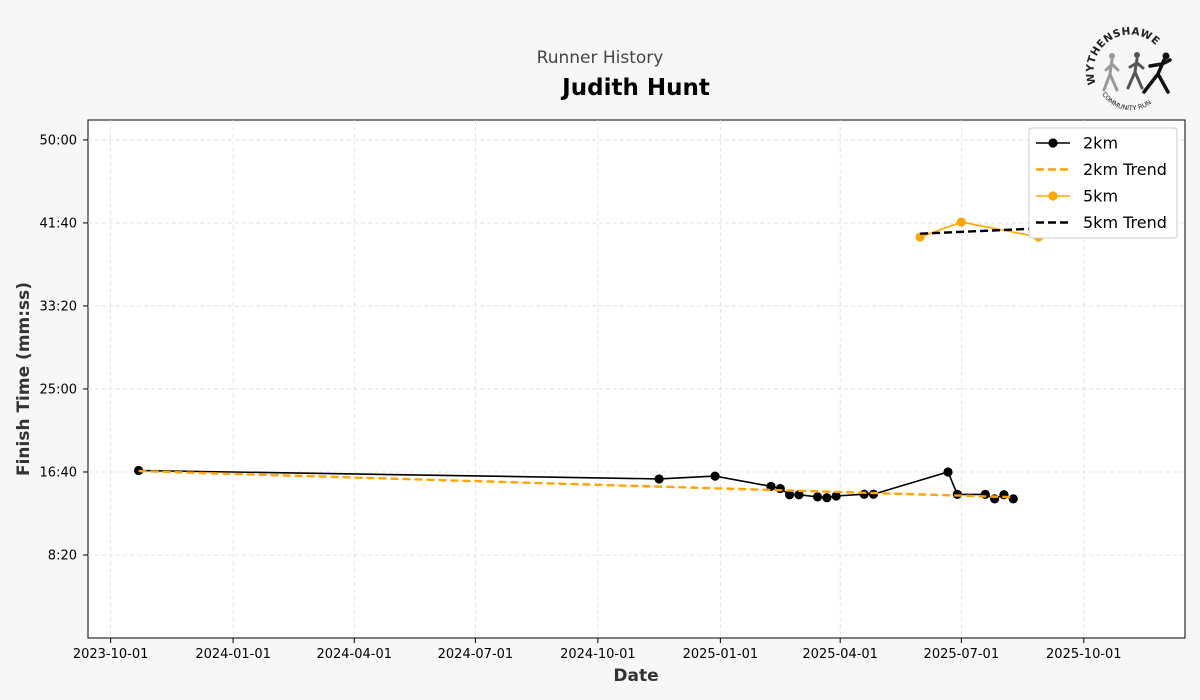  I want to click on wythenshawe-logo: WYTHENSHAWE COMMUNITY RUN, so click(1128, 69).